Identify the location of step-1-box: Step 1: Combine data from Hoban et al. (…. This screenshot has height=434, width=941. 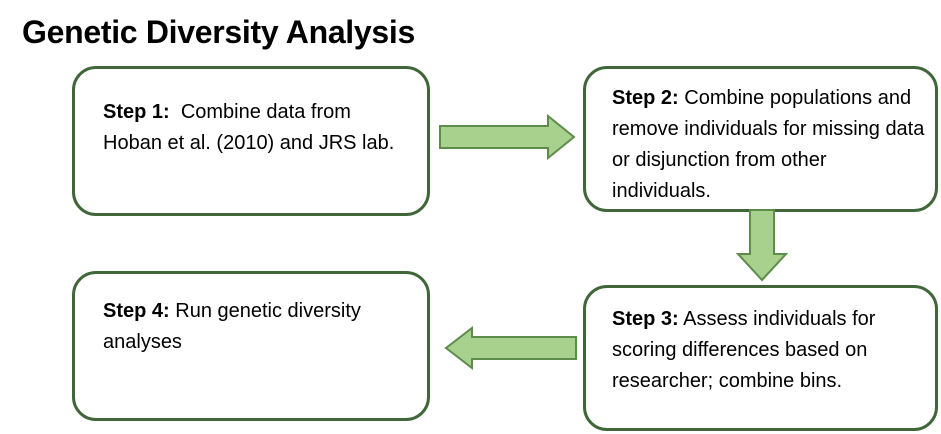
(251, 141).